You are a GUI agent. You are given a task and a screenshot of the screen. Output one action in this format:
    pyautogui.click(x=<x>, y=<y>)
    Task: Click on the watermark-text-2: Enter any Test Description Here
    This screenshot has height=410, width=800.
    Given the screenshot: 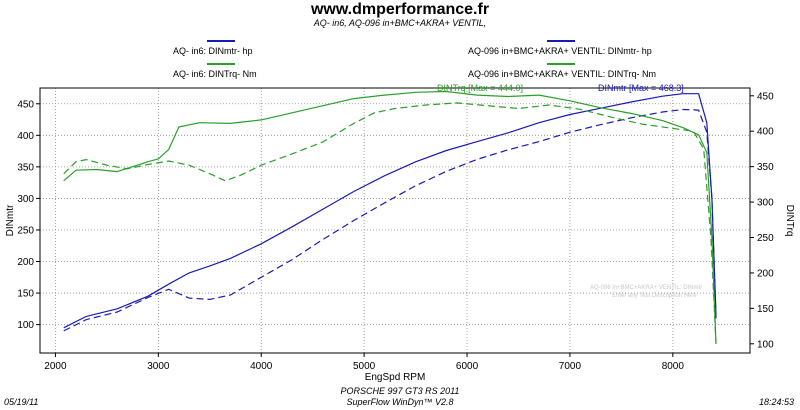 What is the action you would take?
    pyautogui.click(x=654, y=296)
    